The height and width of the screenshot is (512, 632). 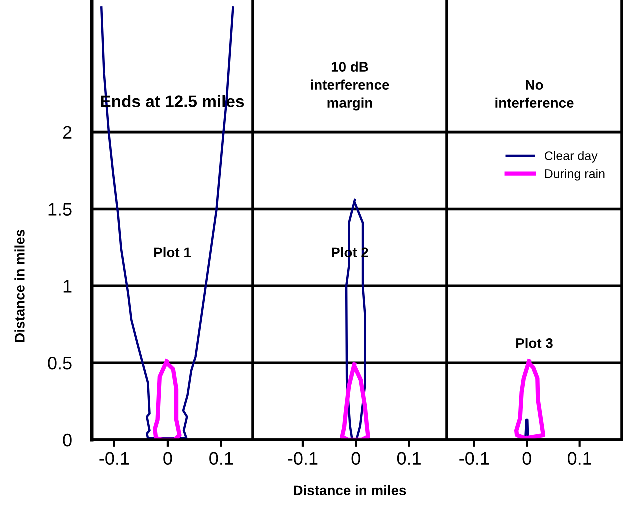 What do you see at coordinates (350, 86) in the screenshot?
I see `text: 10 dB interference margin` at bounding box center [350, 86].